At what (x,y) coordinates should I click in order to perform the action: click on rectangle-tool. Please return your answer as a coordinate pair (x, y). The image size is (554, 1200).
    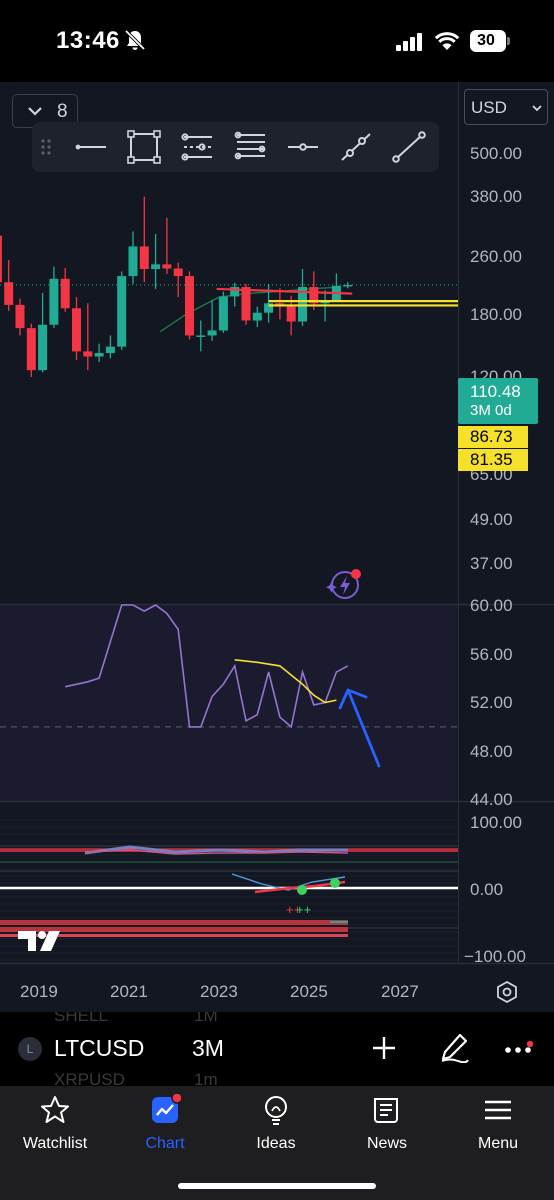
    Looking at the image, I should click on (144, 147).